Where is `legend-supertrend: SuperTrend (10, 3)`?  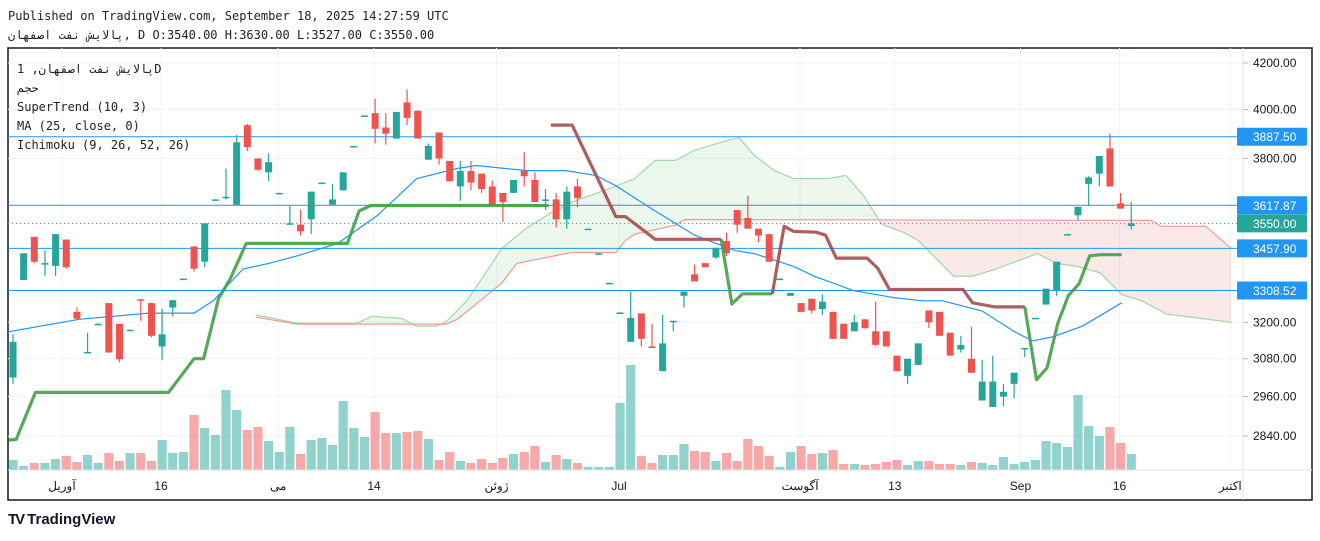 legend-supertrend: SuperTrend (10, 3) is located at coordinates (82, 107).